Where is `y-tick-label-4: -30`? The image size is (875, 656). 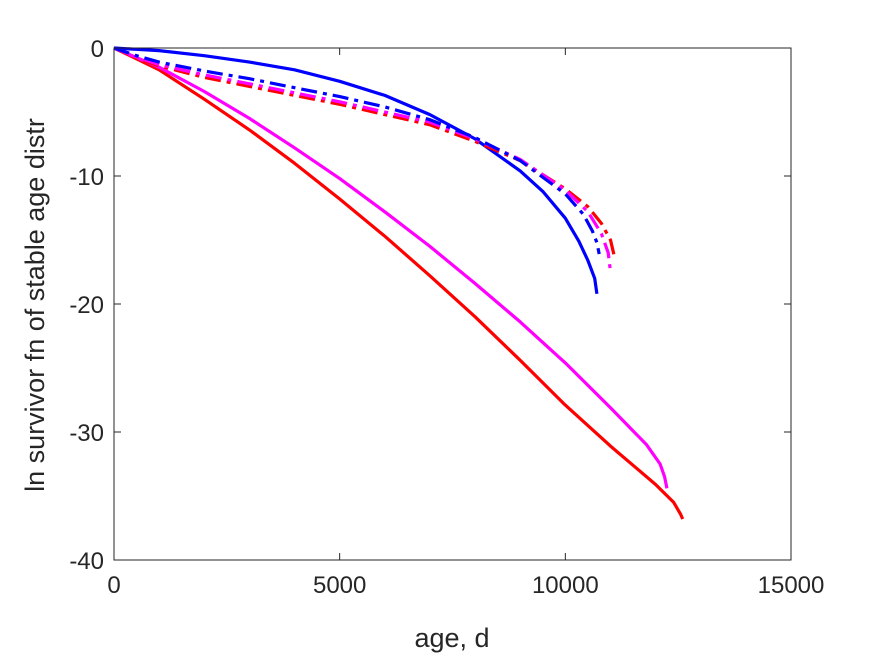
y-tick-label-4: -30 is located at coordinates (86, 433).